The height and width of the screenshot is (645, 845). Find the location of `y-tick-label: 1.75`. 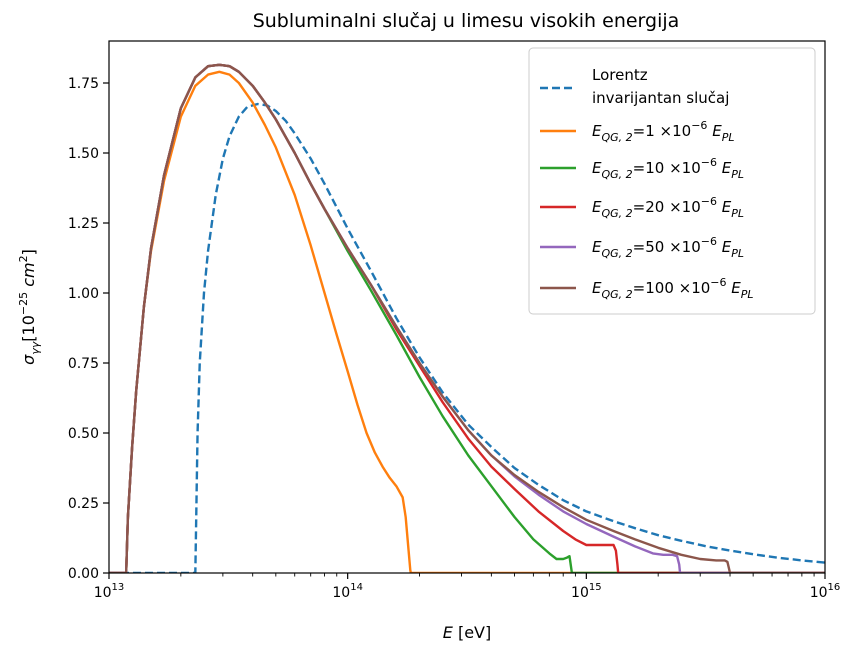

y-tick-label: 1.75 is located at coordinates (83, 84).